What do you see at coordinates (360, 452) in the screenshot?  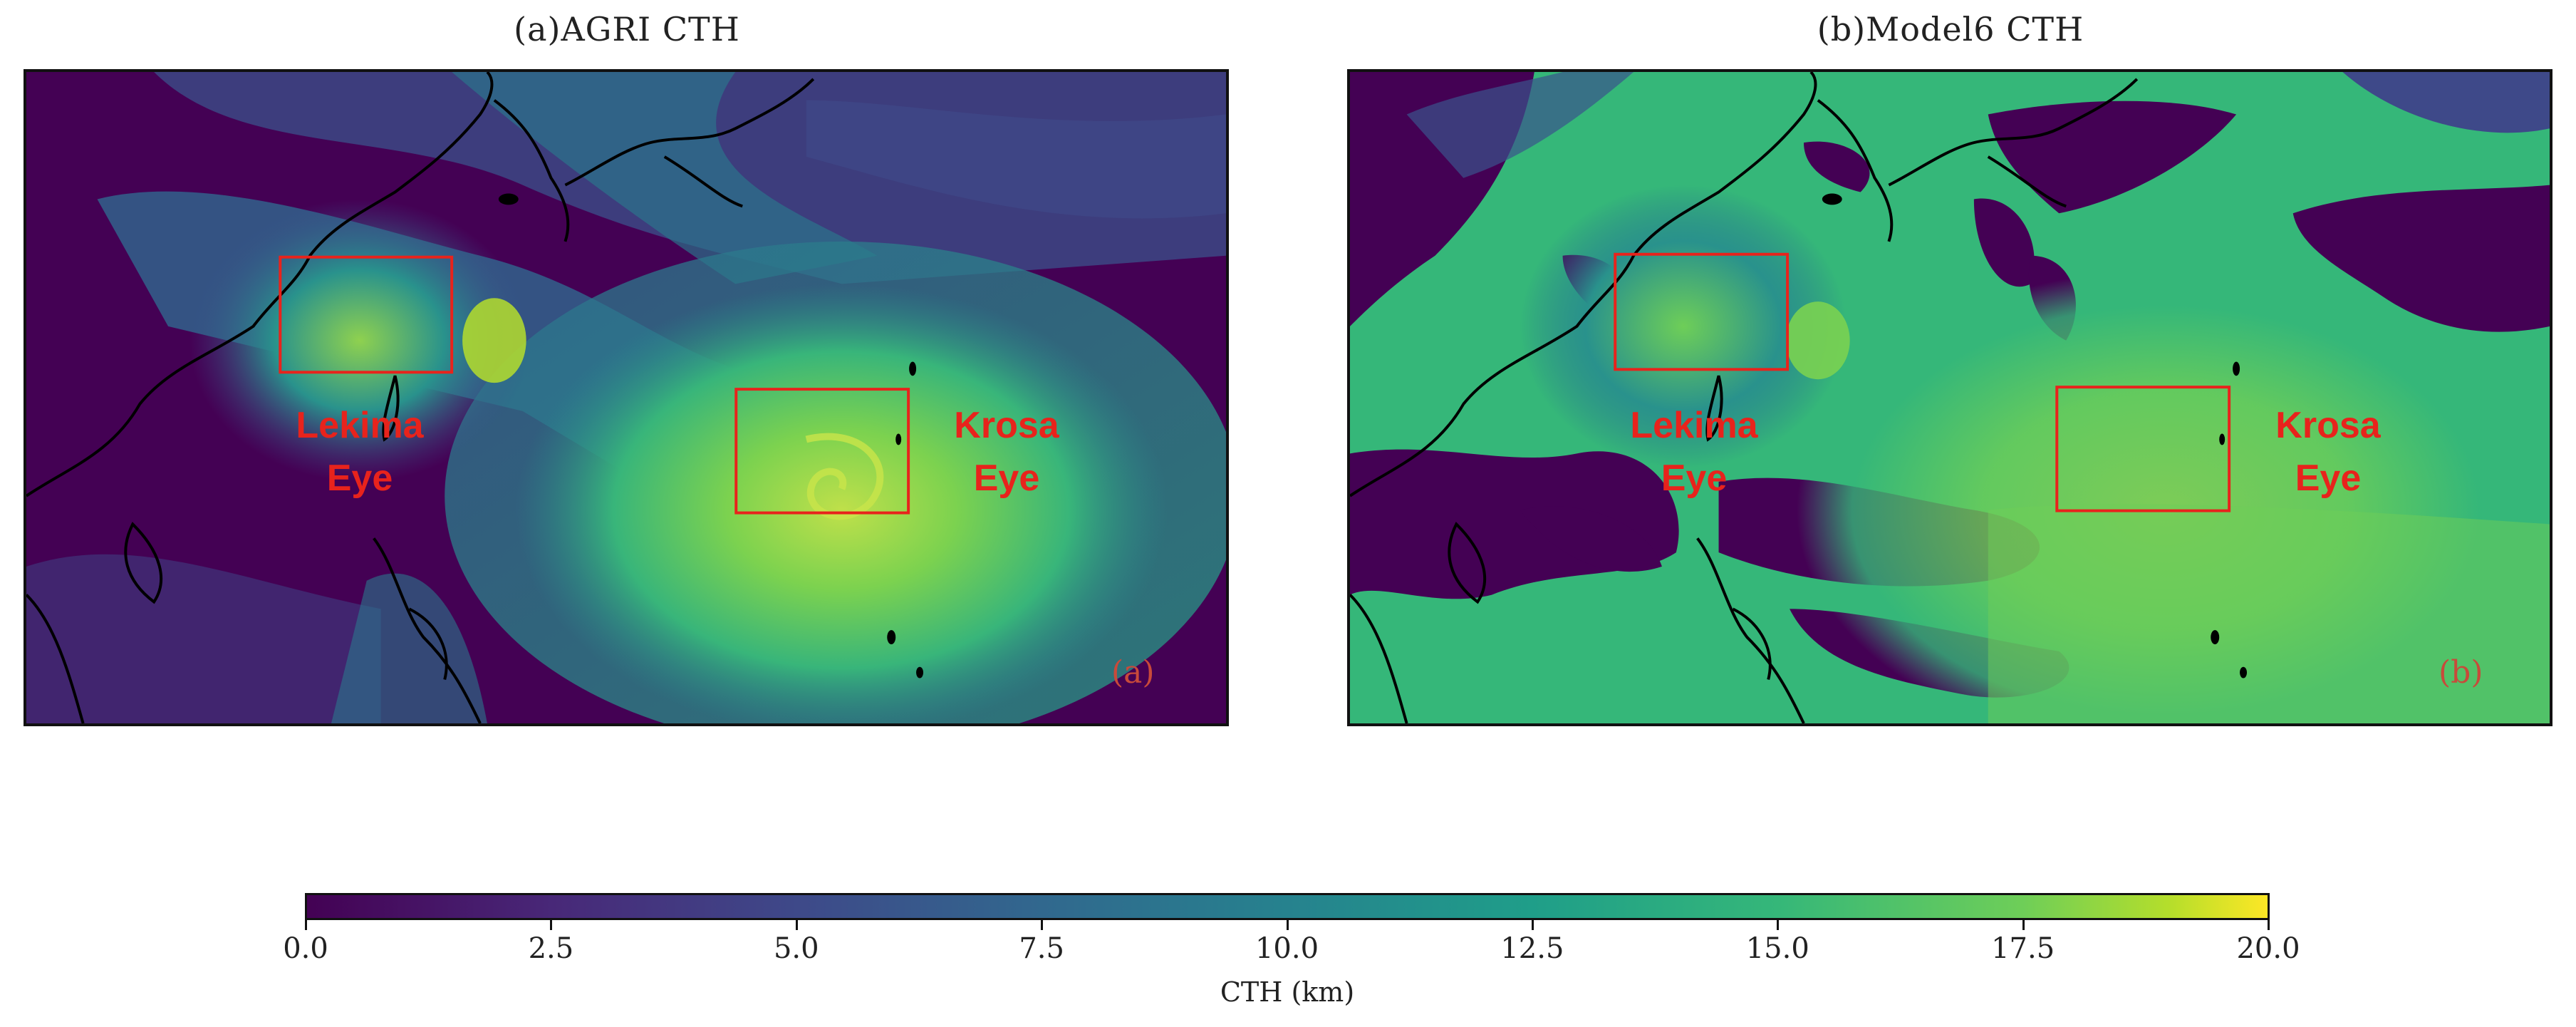 I see `lekima-eye-label-a: Lekima Eye` at bounding box center [360, 452].